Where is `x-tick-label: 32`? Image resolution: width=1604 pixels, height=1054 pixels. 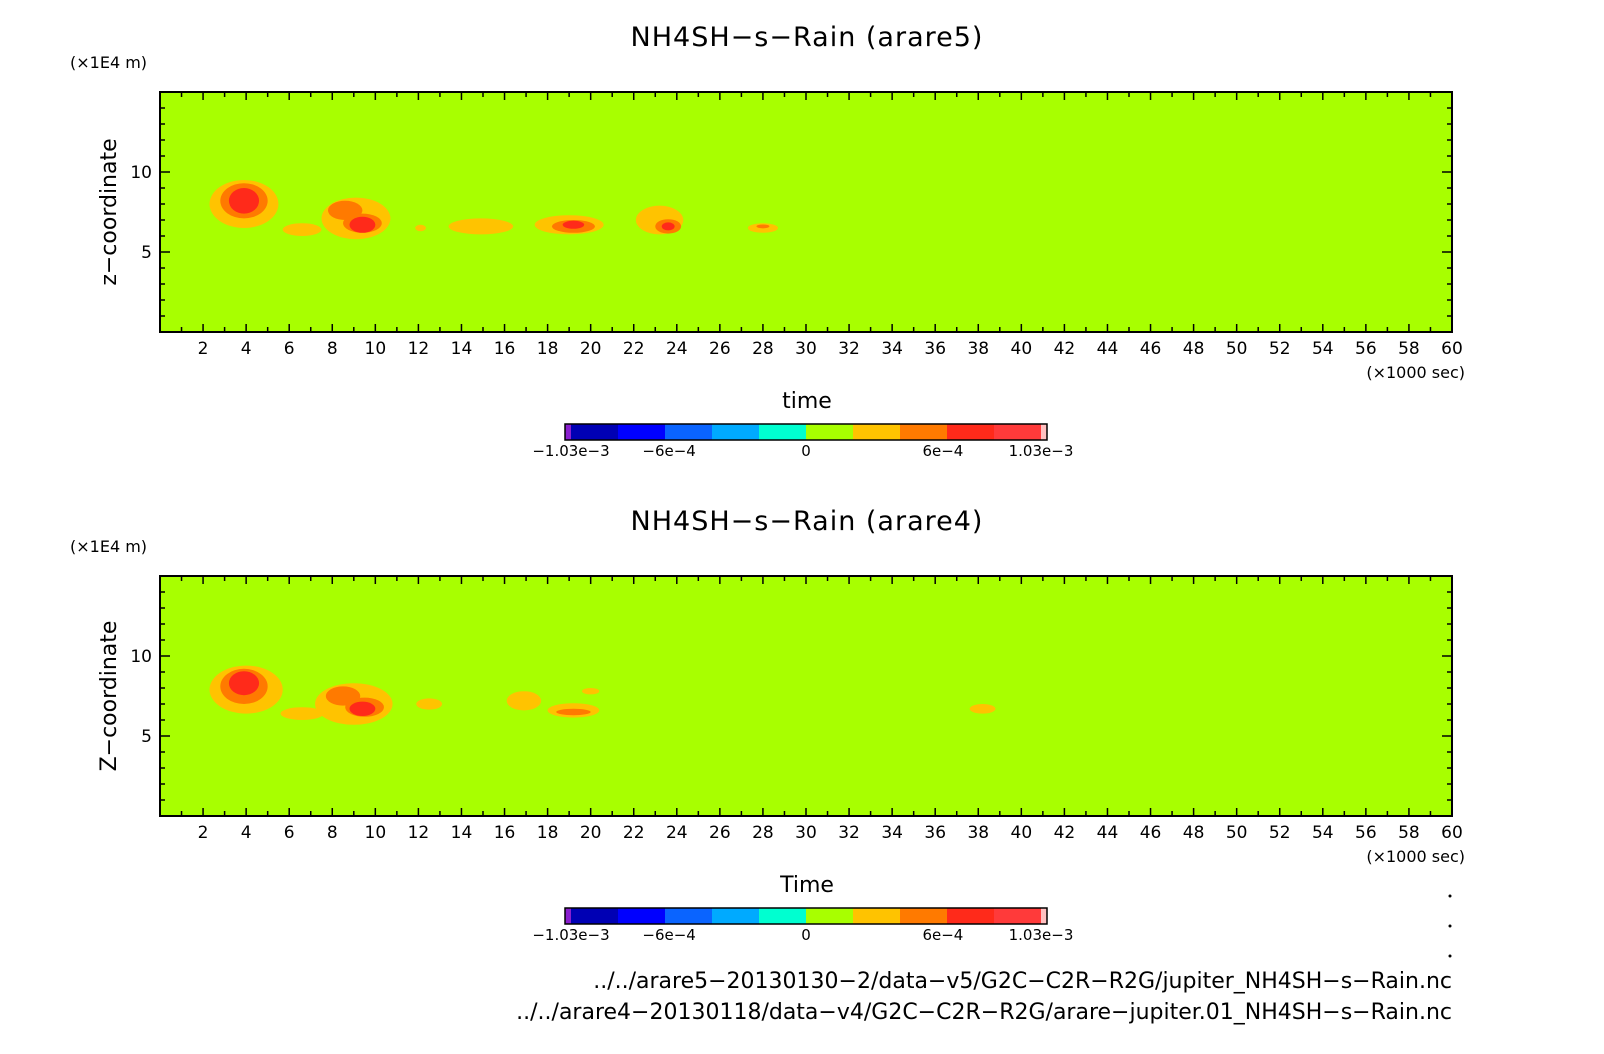 x-tick-label: 32 is located at coordinates (849, 833).